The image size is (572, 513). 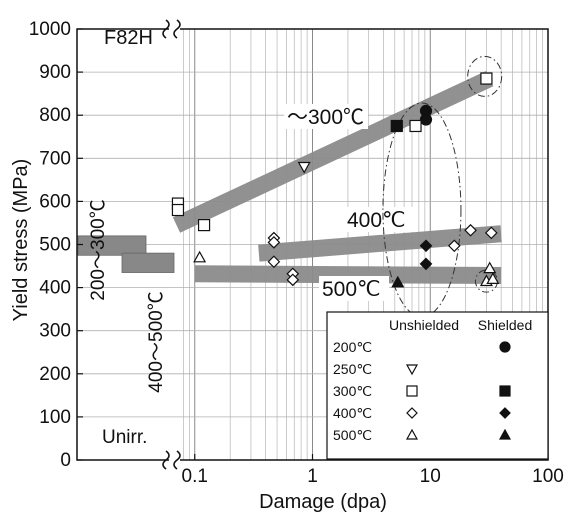 What do you see at coordinates (126, 296) in the screenshot?
I see `unirradiated-bands: 200〜300℃ 400〜500℃` at bounding box center [126, 296].